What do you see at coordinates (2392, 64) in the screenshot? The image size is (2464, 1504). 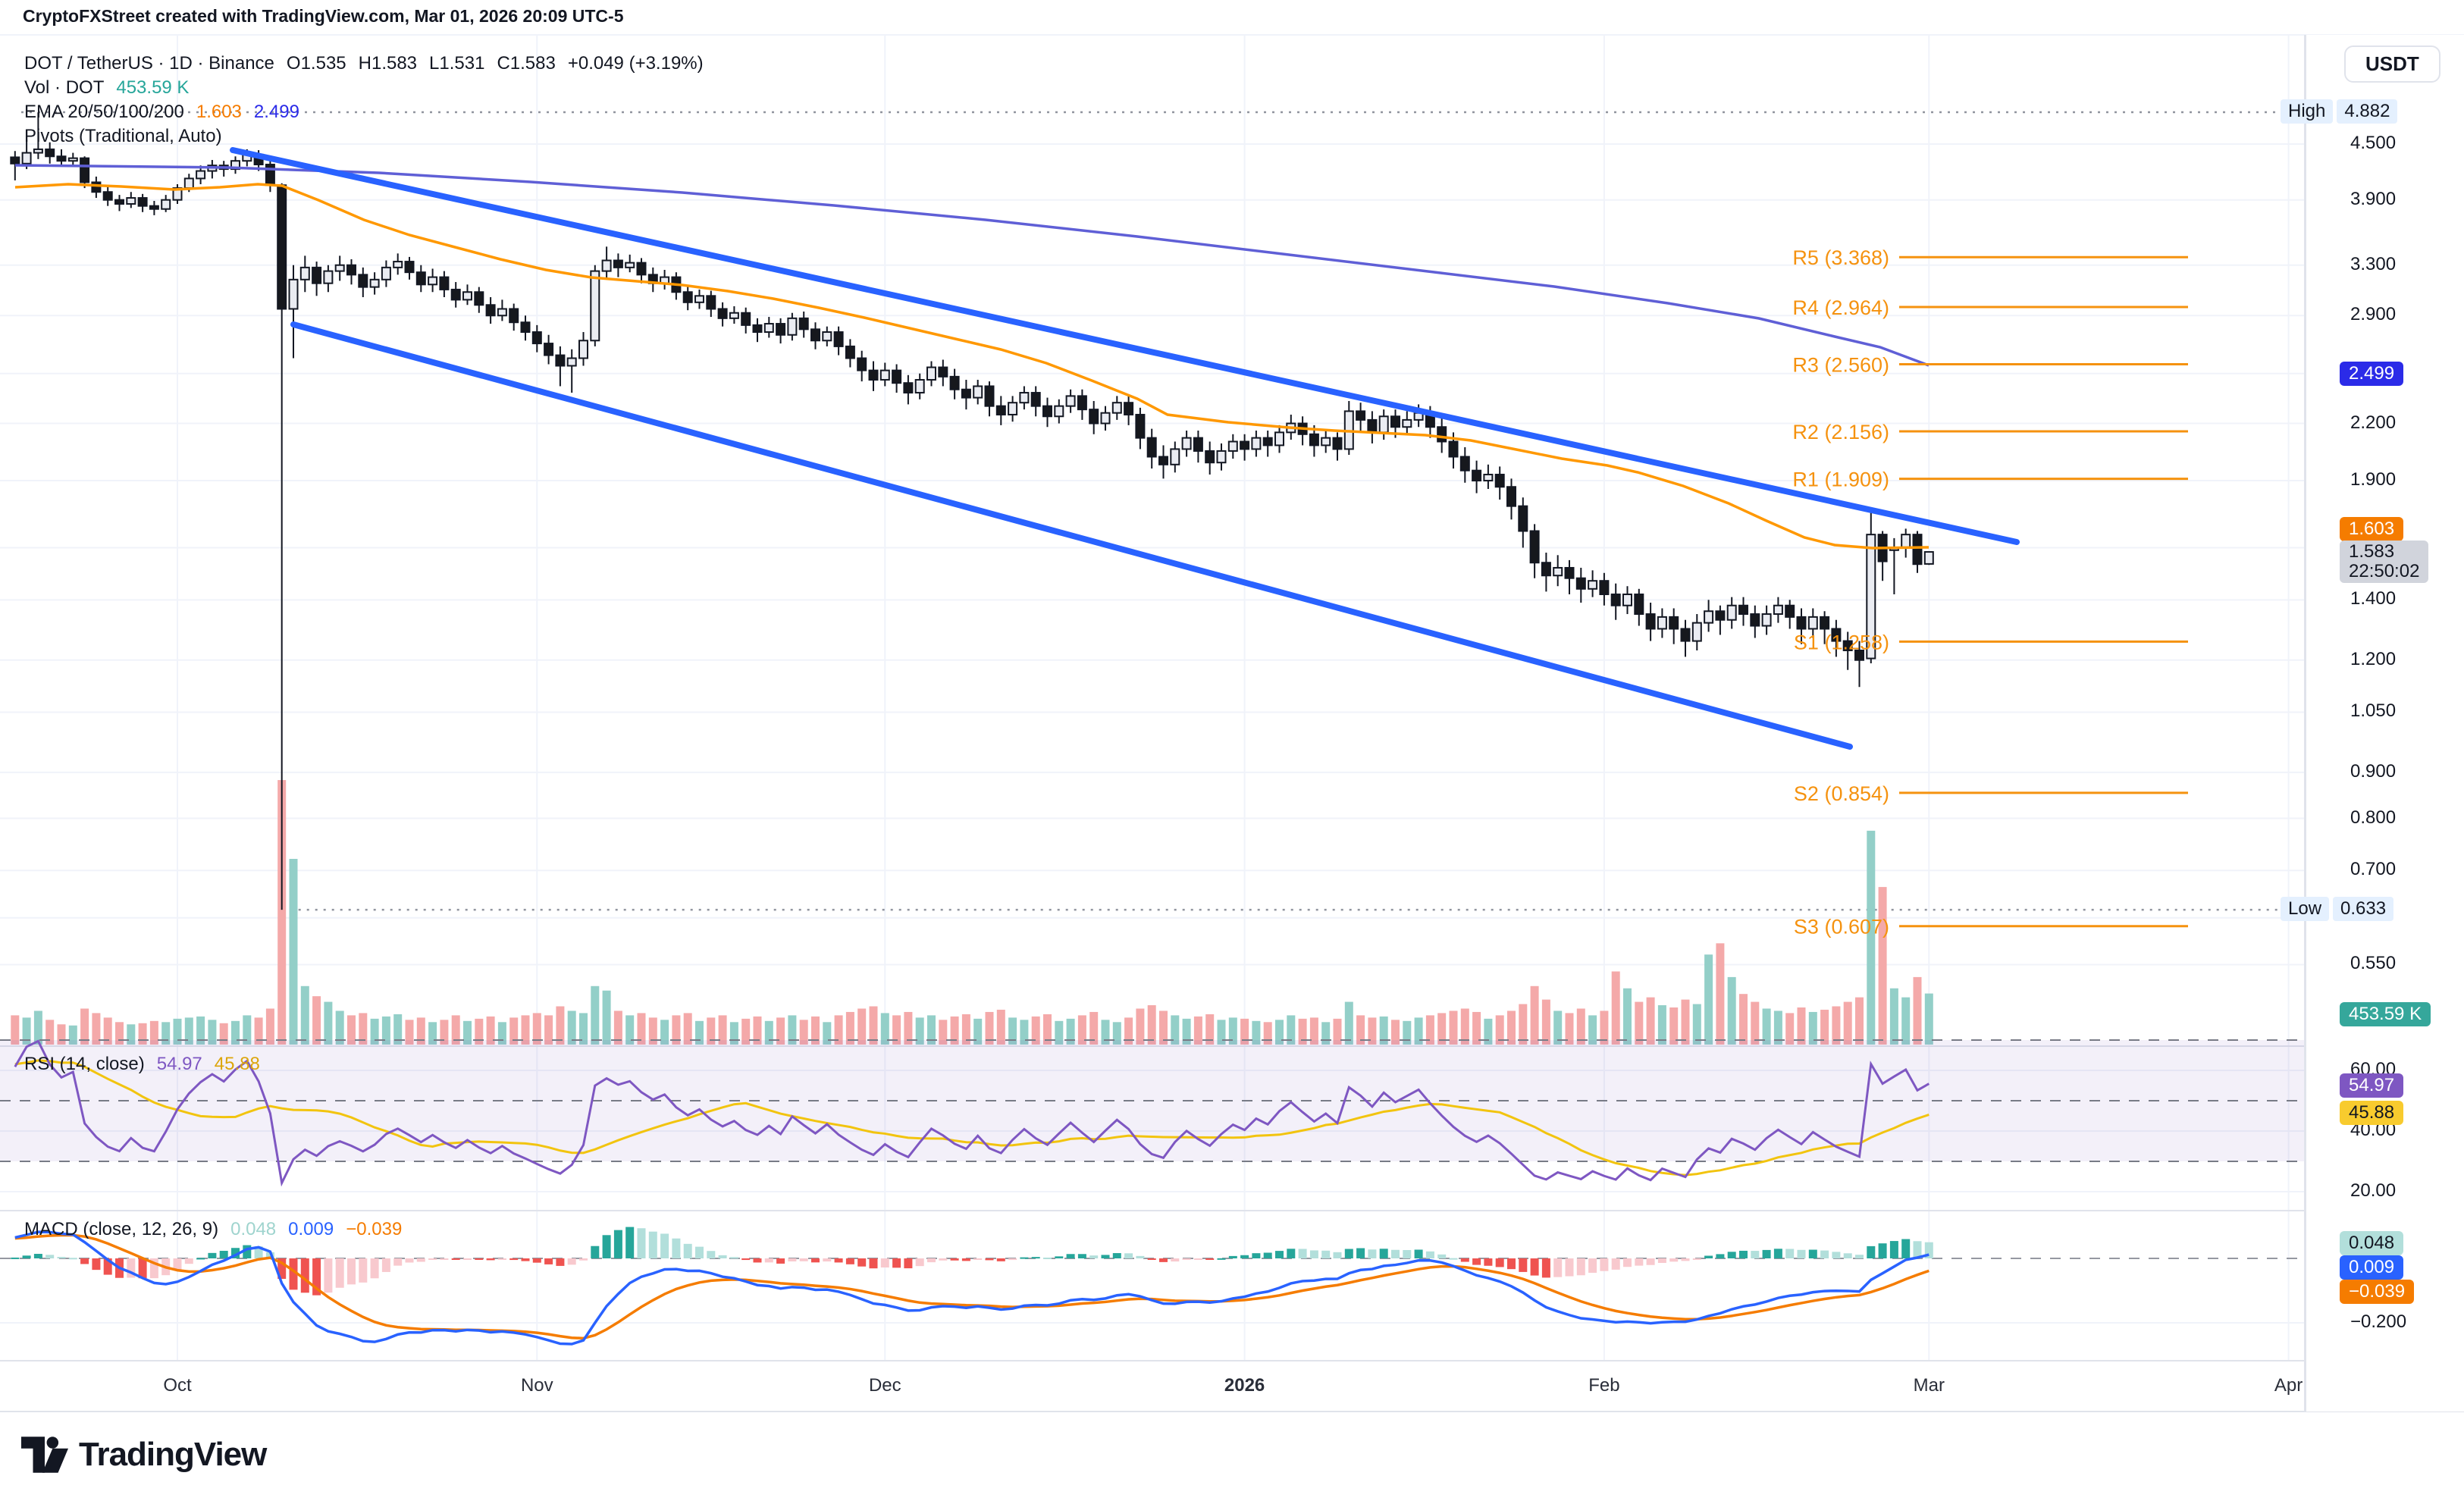 I see `currency-toggle-button: USDT` at bounding box center [2392, 64].